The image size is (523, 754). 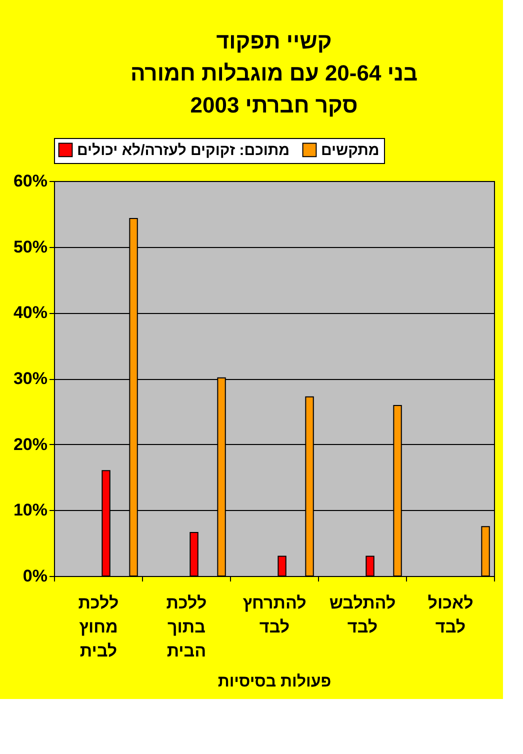 I want to click on x-tick-label: ללכת מחוץ לבית, so click(x=98, y=627).